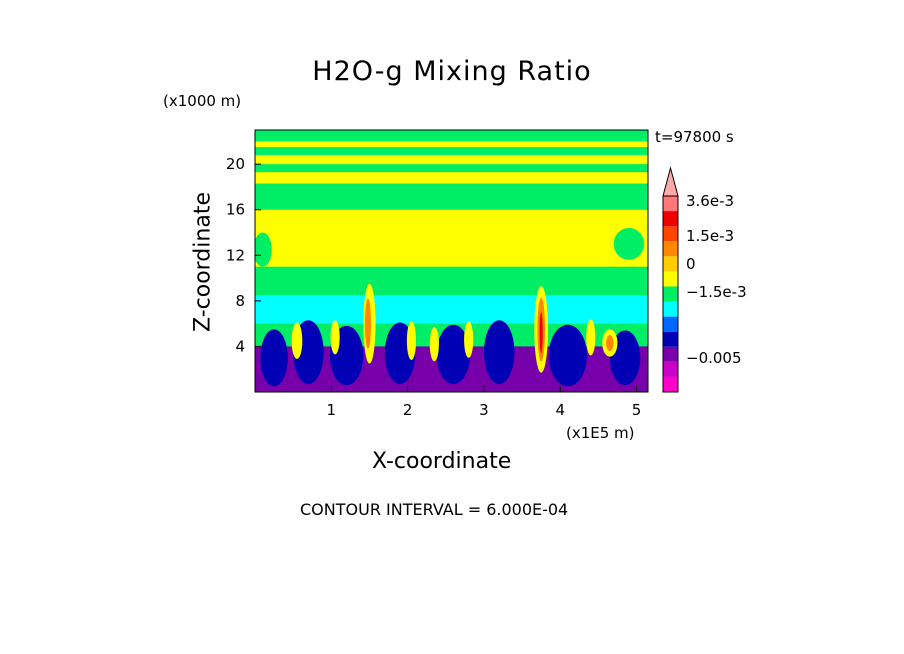  Describe the element at coordinates (637, 410) in the screenshot. I see `x-tick-label: 5` at that location.